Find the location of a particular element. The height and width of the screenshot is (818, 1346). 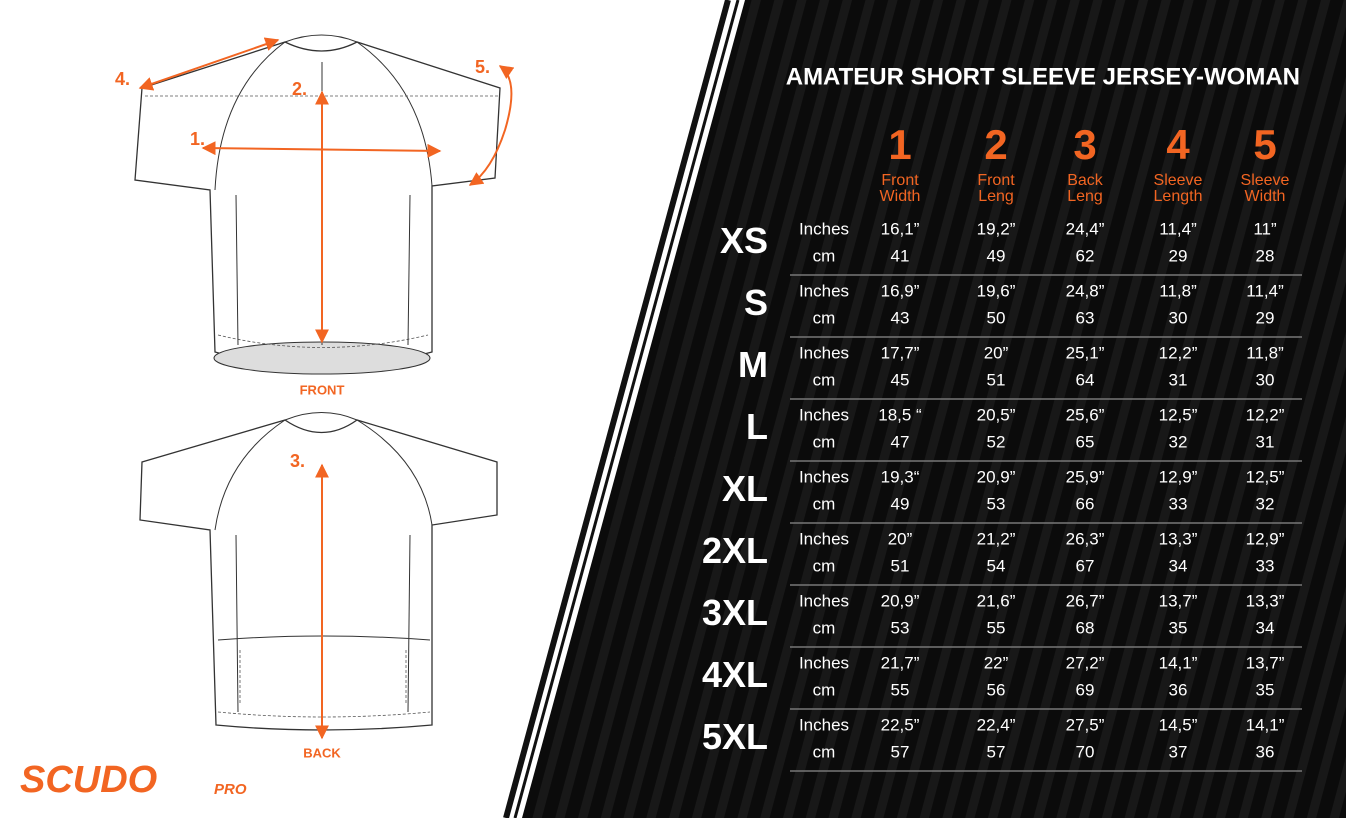

column-number: 4 is located at coordinates (1178, 144).